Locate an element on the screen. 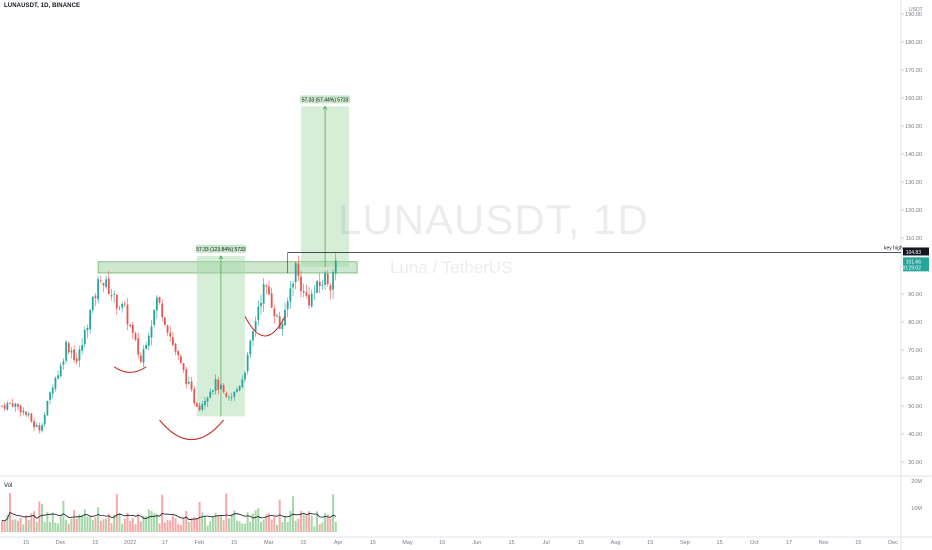  y-tick-label: 130.00 is located at coordinates (913, 183).